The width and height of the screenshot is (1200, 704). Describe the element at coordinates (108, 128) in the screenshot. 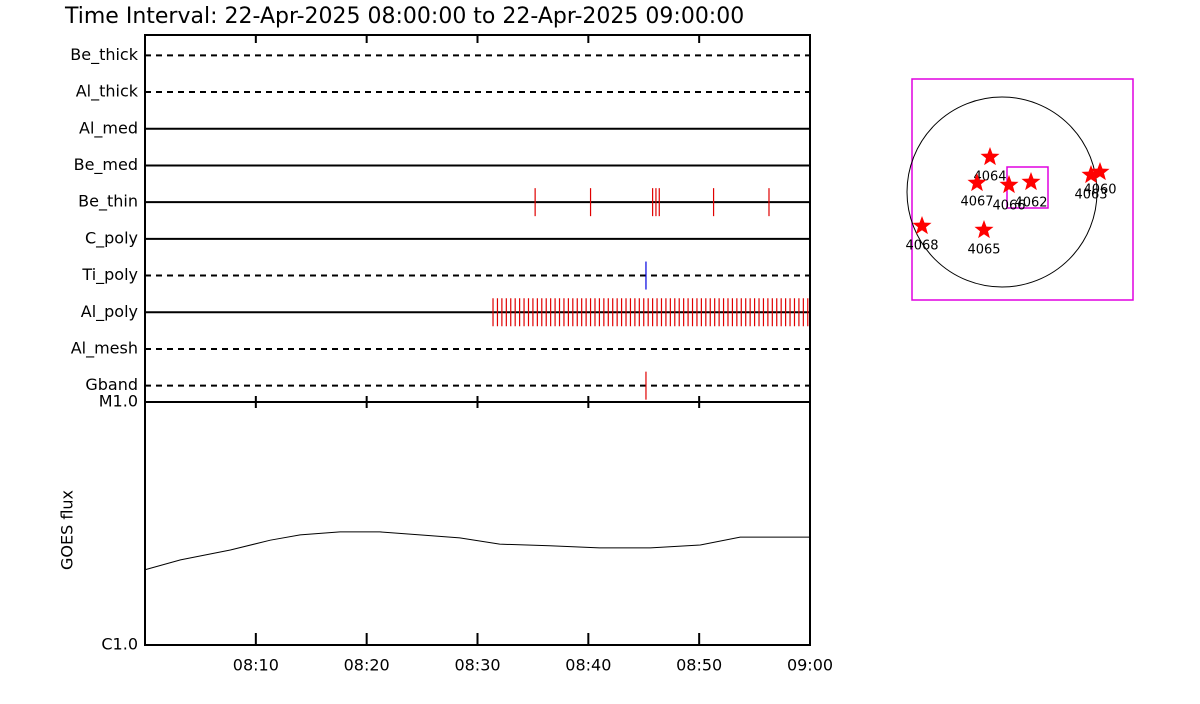

I see `filter-label: Al_med` at that location.